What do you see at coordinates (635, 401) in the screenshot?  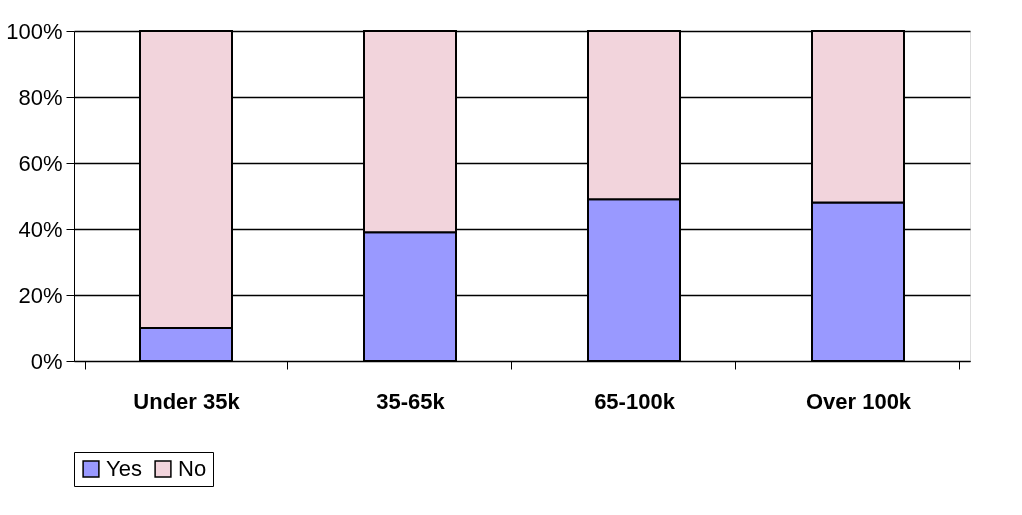 I see `x-tick-label: 65-100k` at bounding box center [635, 401].